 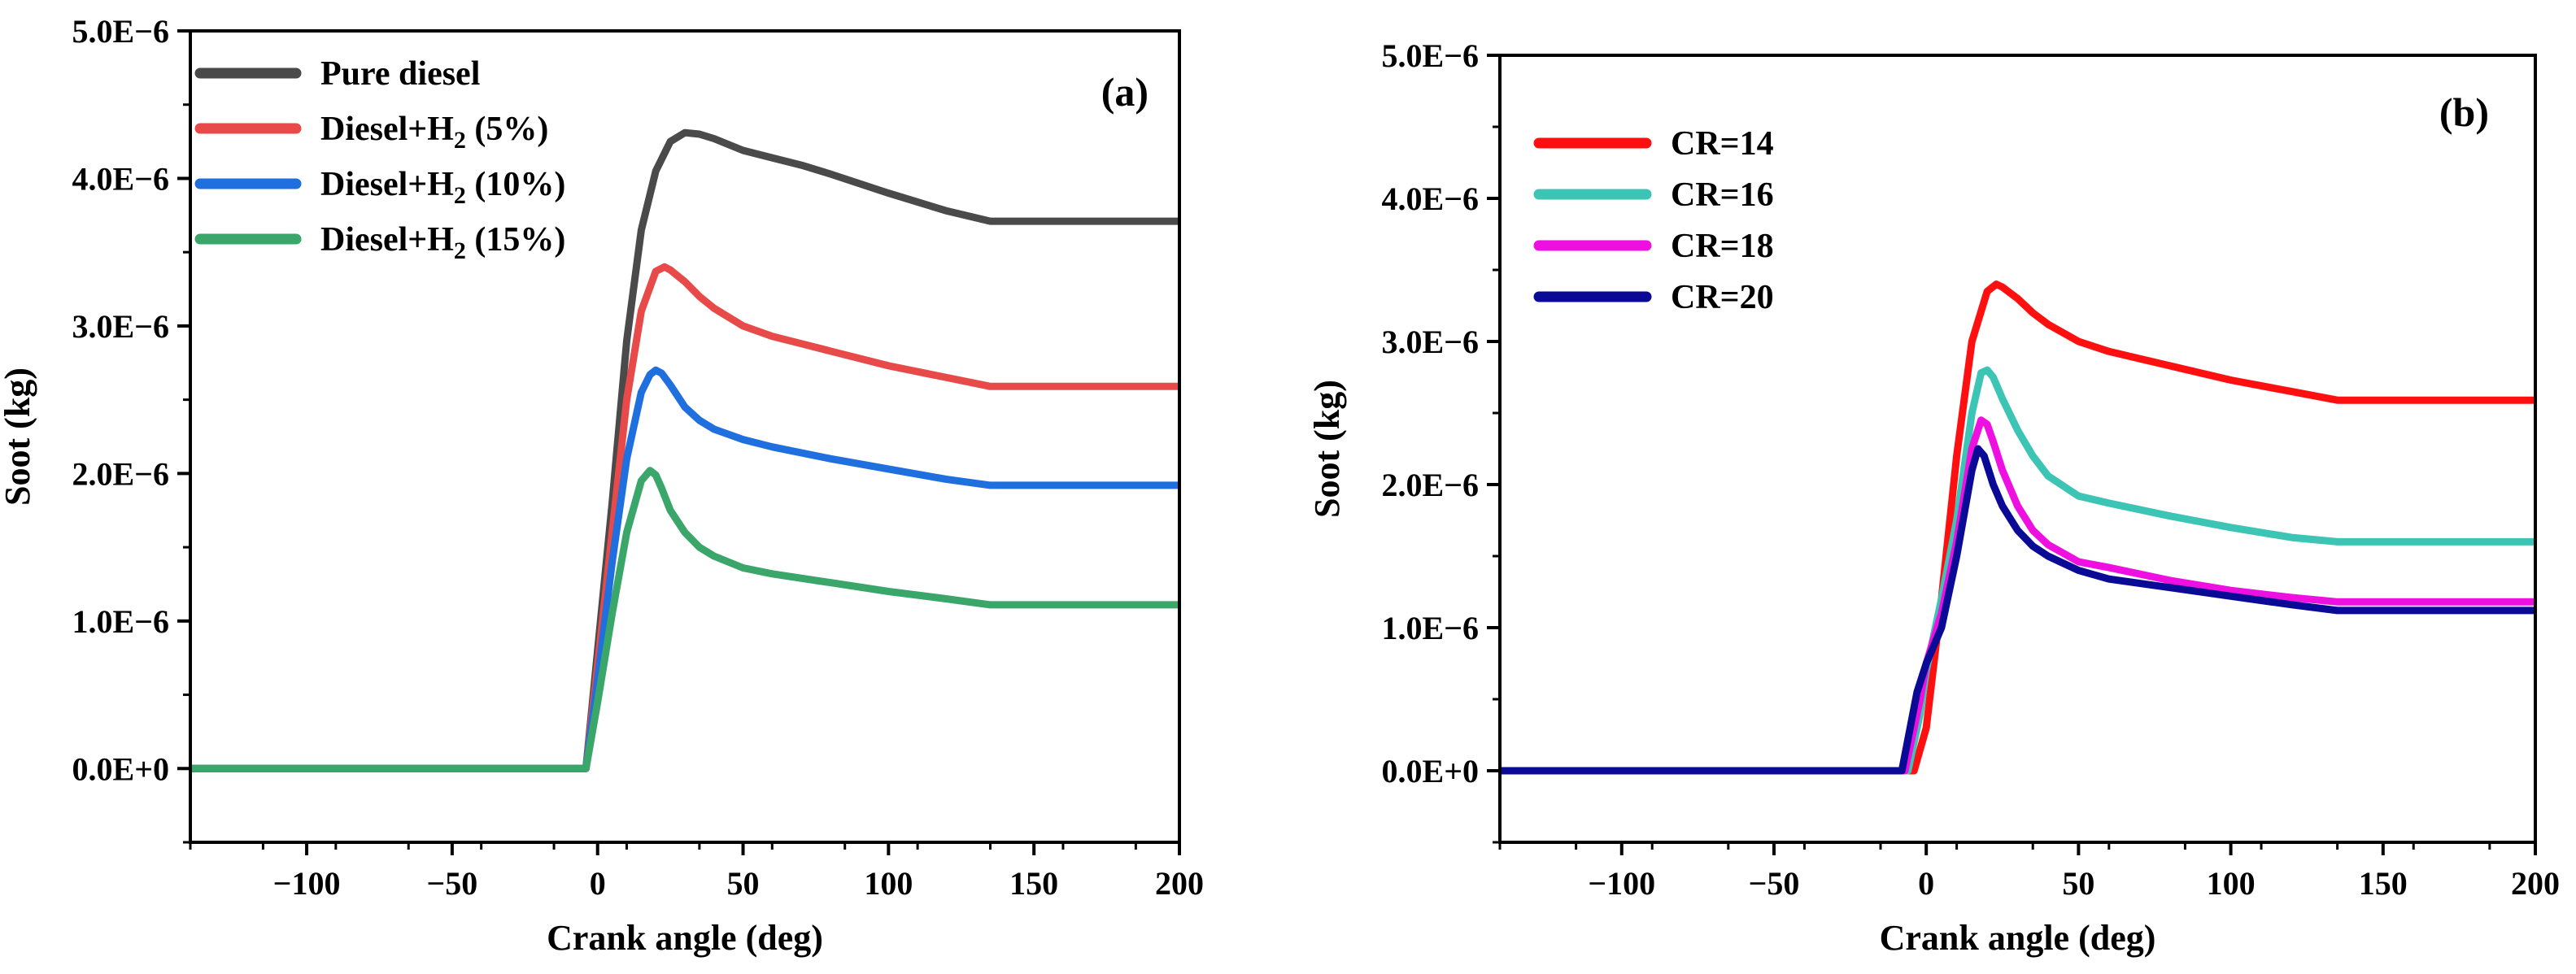 I want to click on legend-label: CR=14, so click(x=1722, y=144).